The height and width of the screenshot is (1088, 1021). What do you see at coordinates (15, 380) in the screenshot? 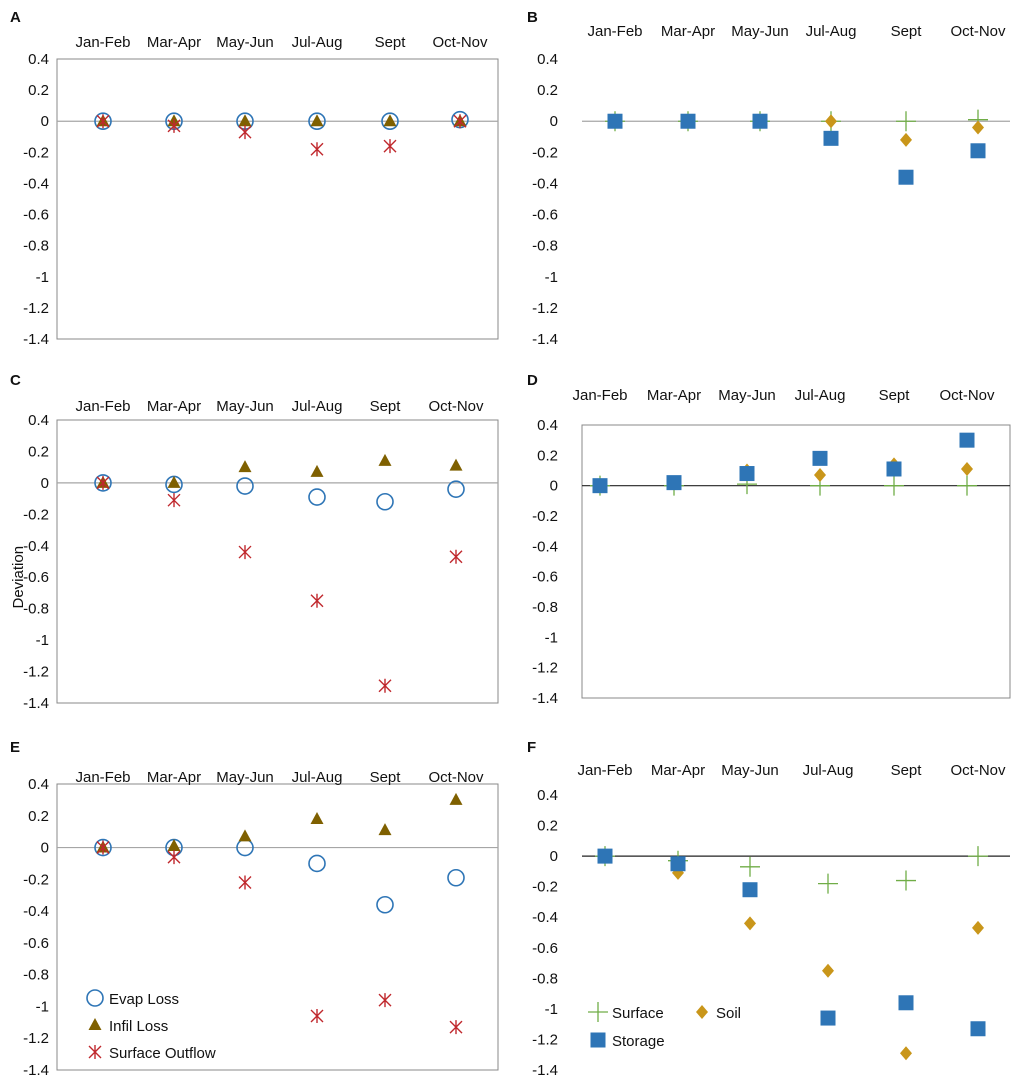
I see `panel-label: C` at bounding box center [15, 380].